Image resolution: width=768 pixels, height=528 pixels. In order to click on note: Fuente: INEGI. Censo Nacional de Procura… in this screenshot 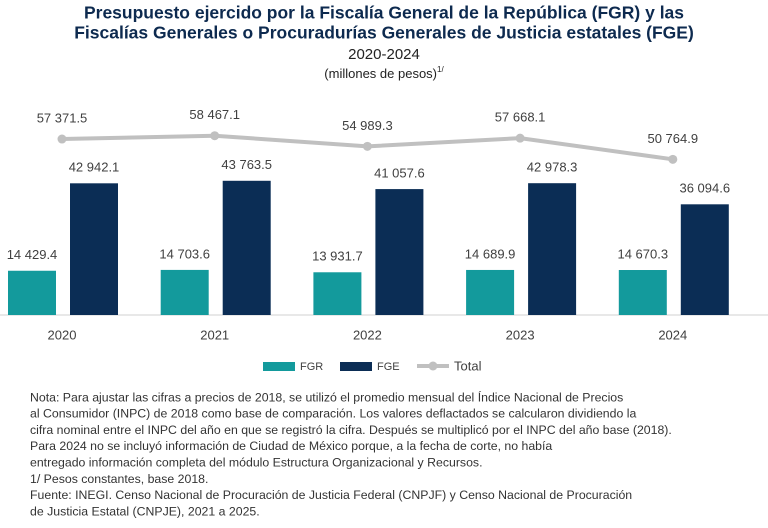, I will do `click(331, 495)`.